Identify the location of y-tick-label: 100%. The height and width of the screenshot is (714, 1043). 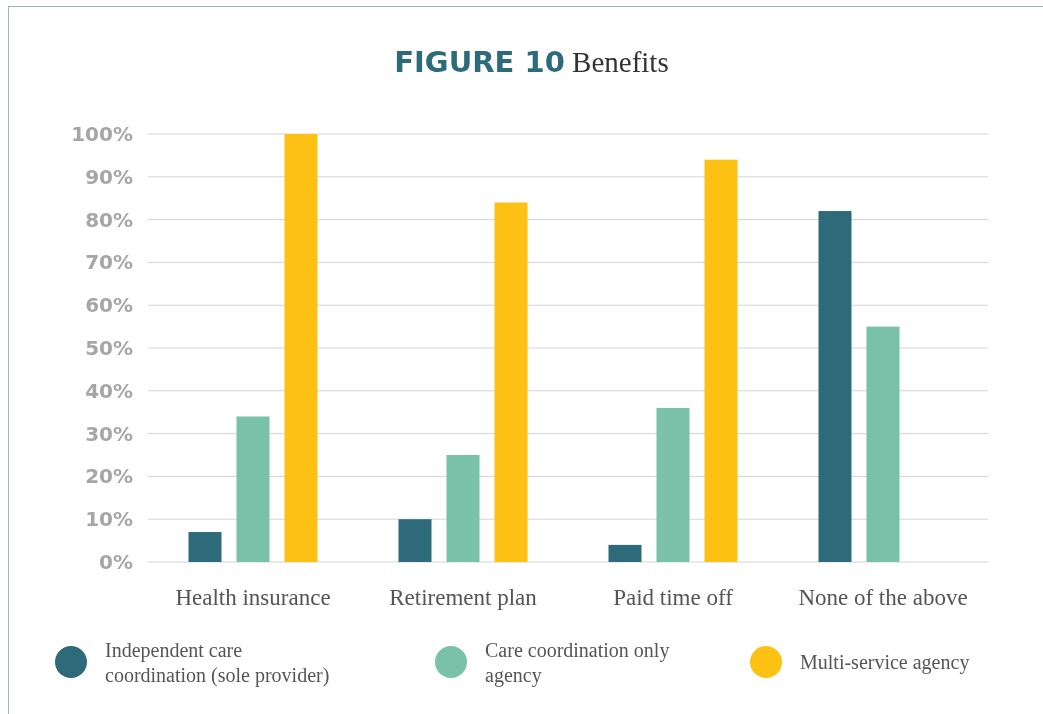
(102, 134).